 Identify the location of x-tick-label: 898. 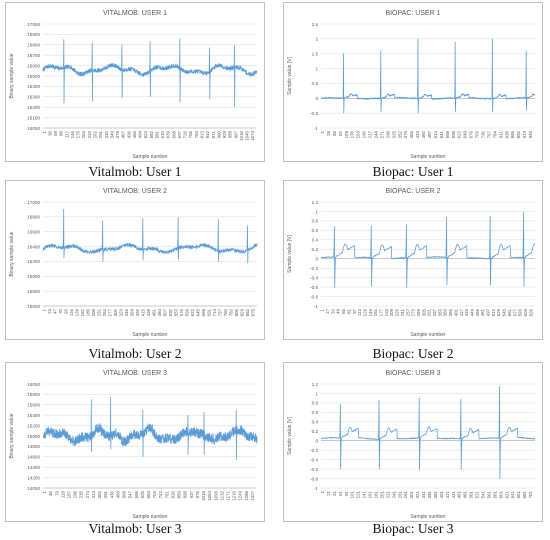
(185, 494).